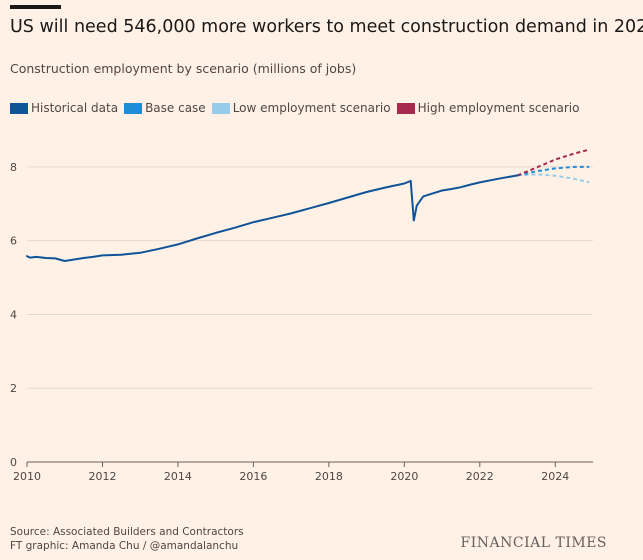 This screenshot has width=643, height=560. Describe the element at coordinates (272, 218) in the screenshot. I see `series-line-historical-data` at that location.